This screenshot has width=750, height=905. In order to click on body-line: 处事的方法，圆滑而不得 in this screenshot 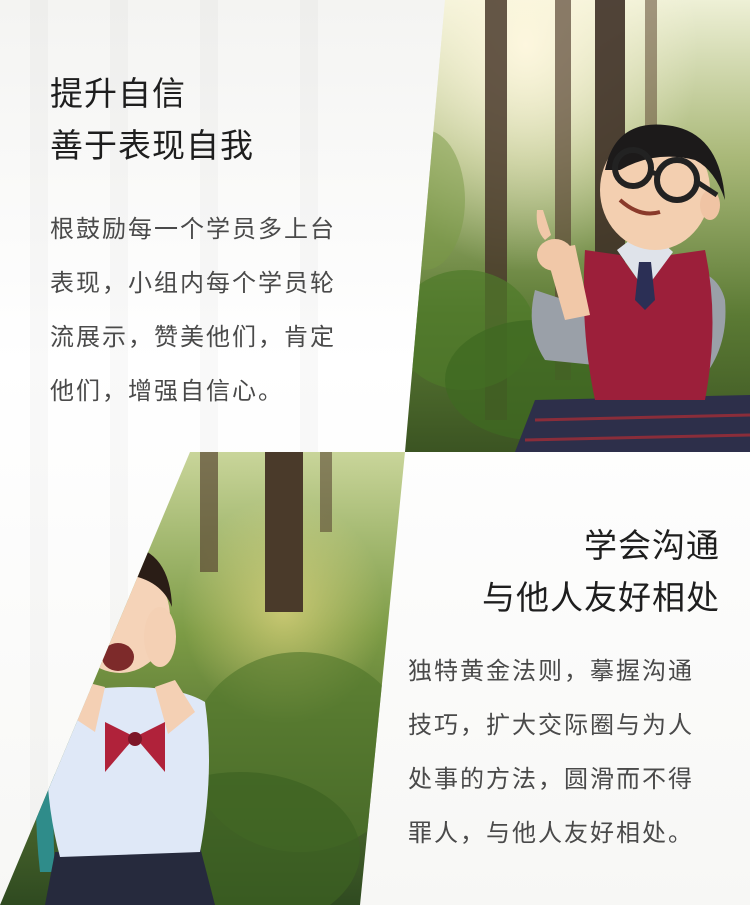, I will do `click(551, 779)`.